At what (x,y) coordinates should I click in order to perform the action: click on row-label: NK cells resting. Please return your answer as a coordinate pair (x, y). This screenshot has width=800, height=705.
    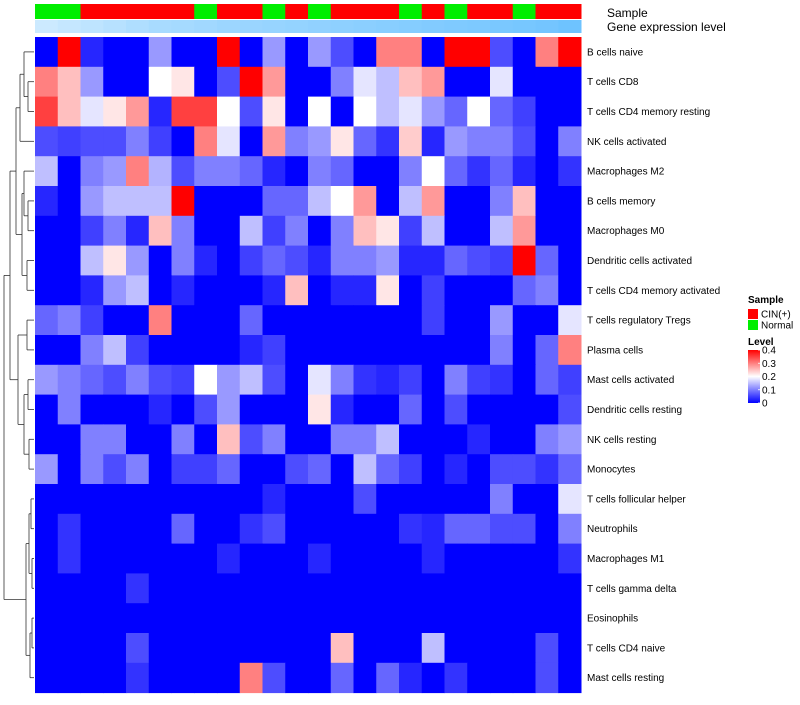
    Looking at the image, I should click on (621, 440).